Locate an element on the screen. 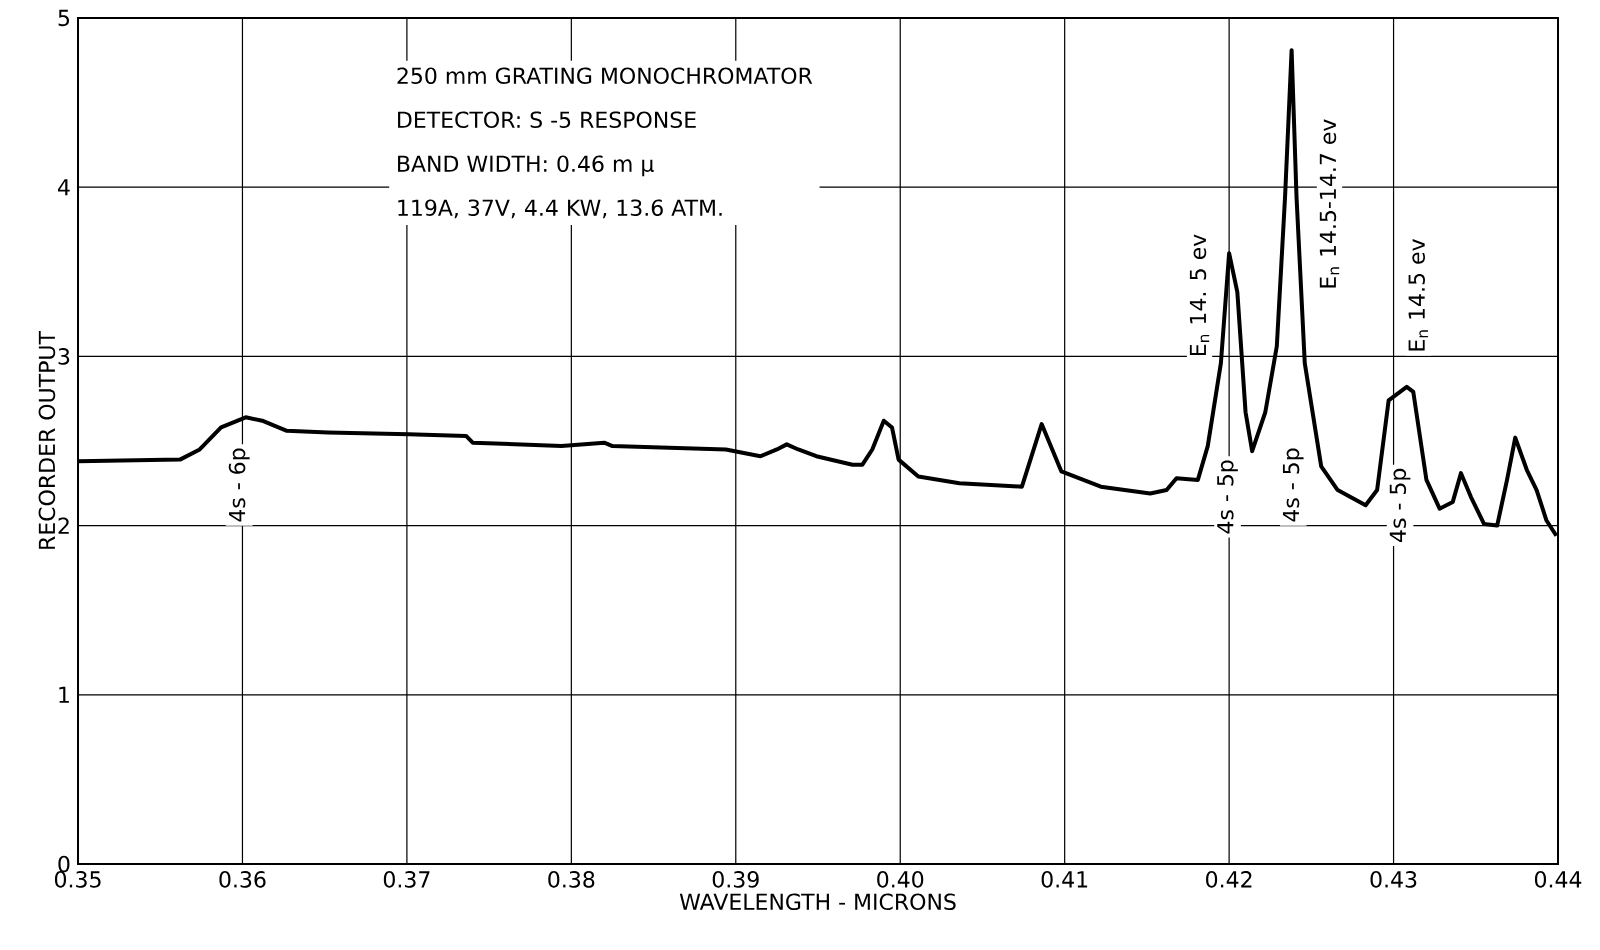 This screenshot has height=950, width=1600. x-tick-label: 0.39 is located at coordinates (735, 879).